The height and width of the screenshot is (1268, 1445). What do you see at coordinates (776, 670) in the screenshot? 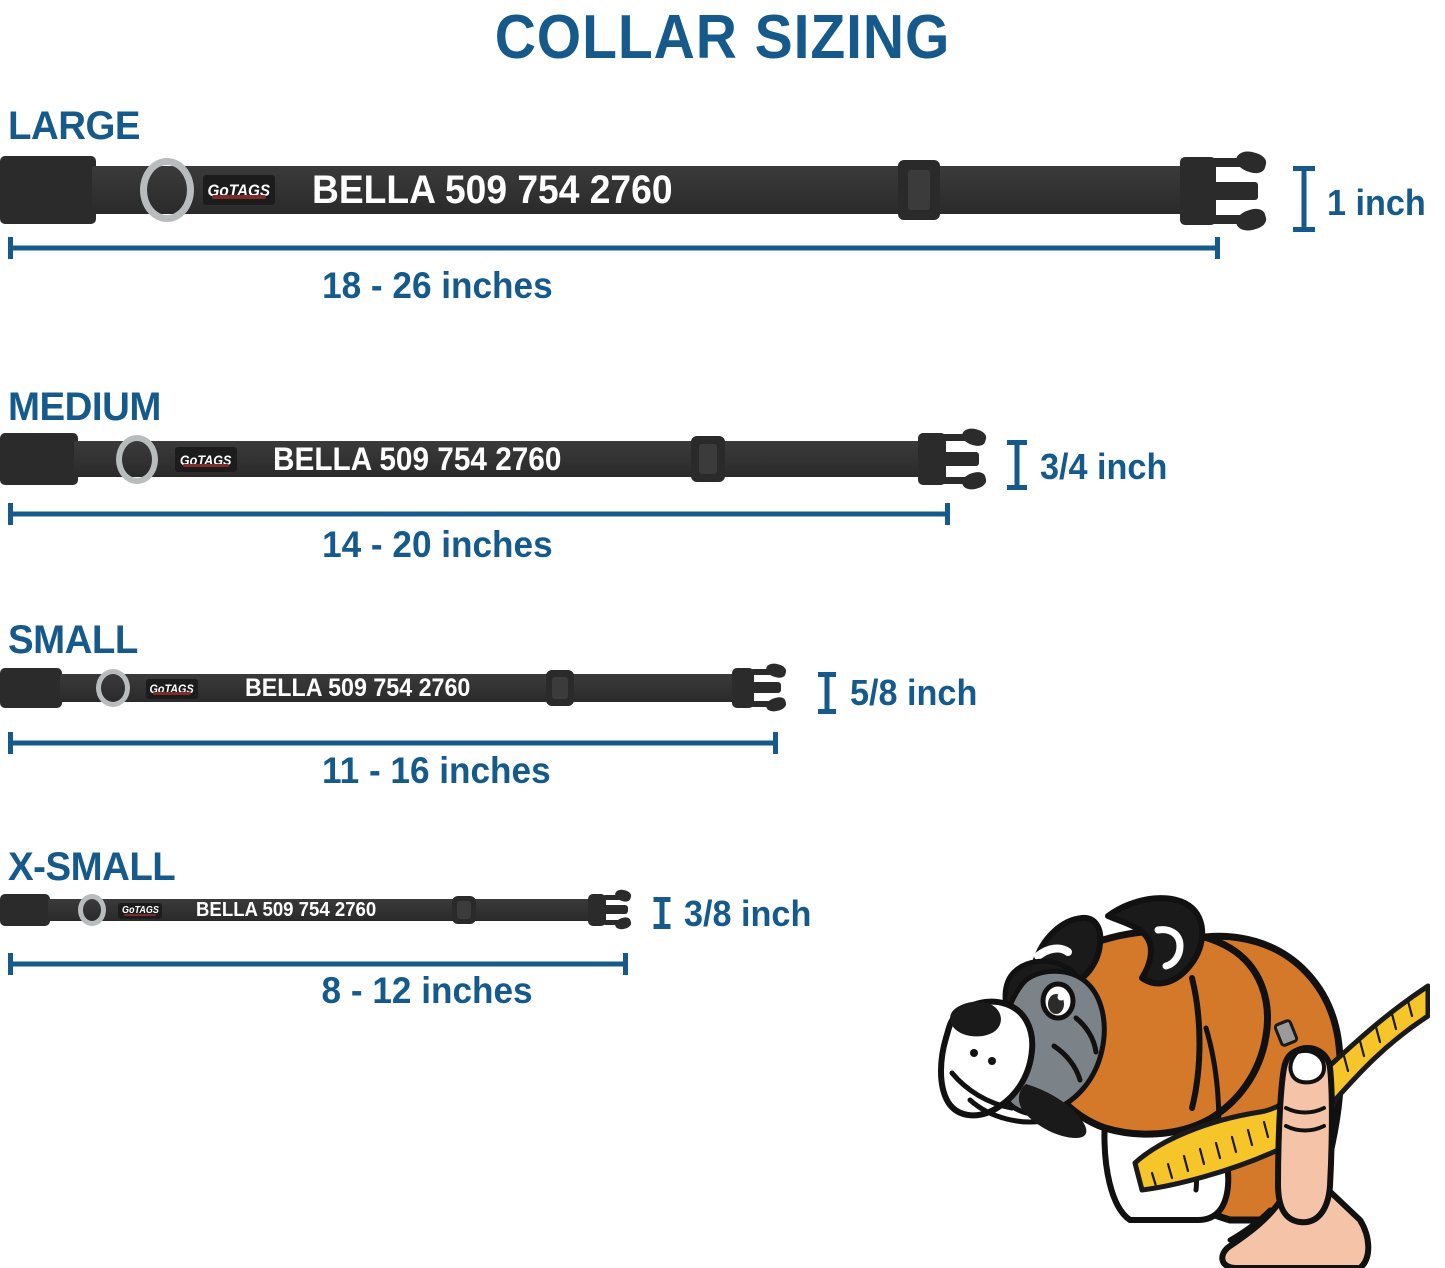
I see `buckle-prong-tip-top-small` at bounding box center [776, 670].